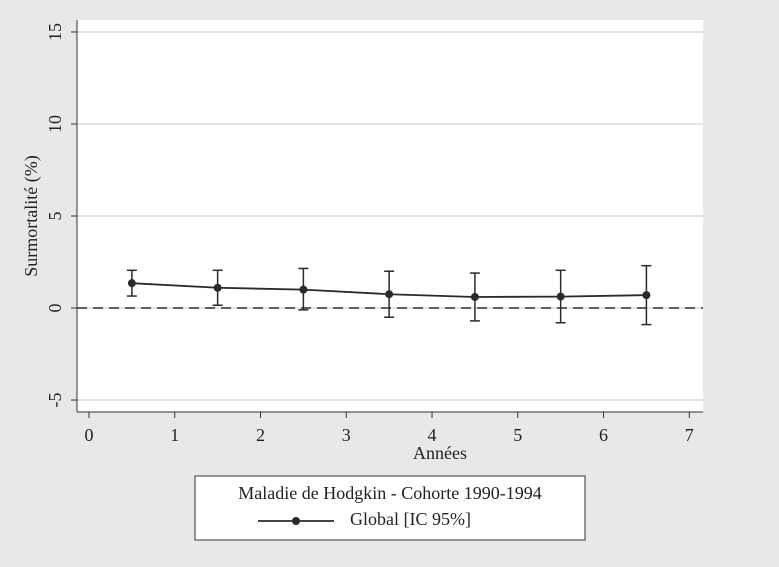  I want to click on x-axis-label: Années, so click(440, 453).